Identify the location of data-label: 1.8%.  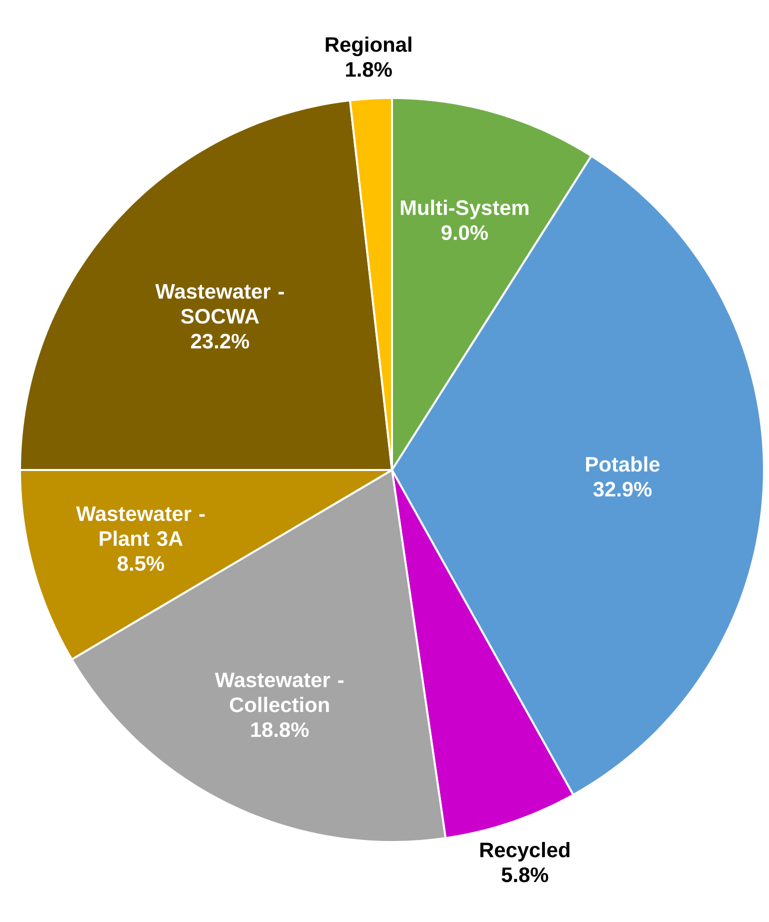
(369, 69).